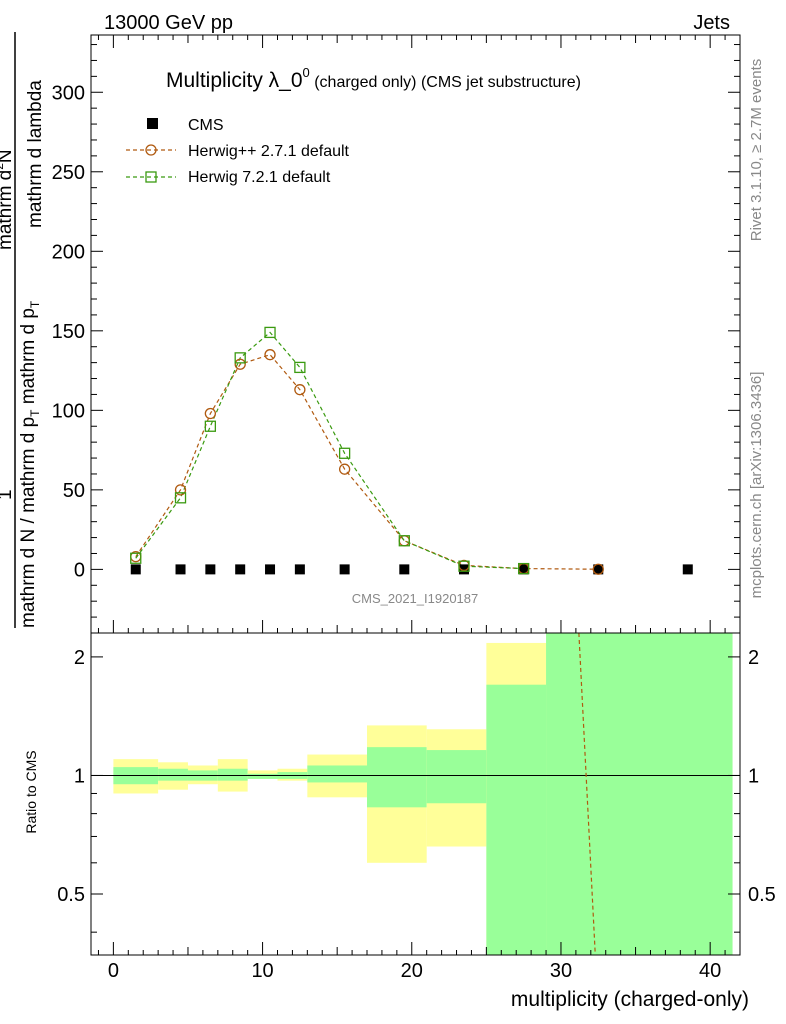 This screenshot has height=1024, width=786. What do you see at coordinates (28, 522) in the screenshot?
I see `y-label-denominator: mathrm d N / mathrm d p` at bounding box center [28, 522].